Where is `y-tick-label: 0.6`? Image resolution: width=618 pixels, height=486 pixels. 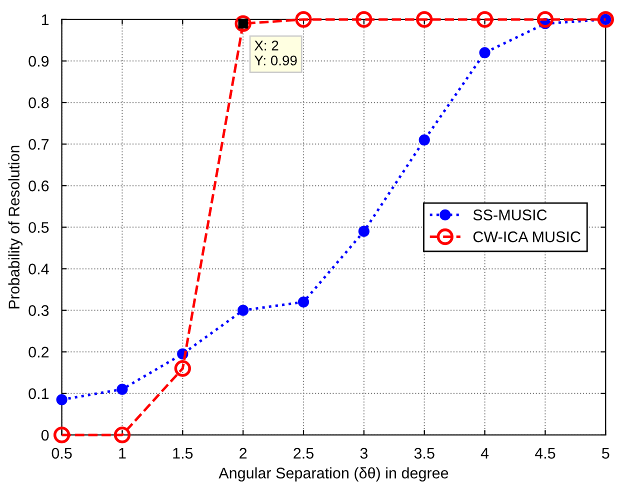
y-tick-label: 0.6 is located at coordinates (38, 186).